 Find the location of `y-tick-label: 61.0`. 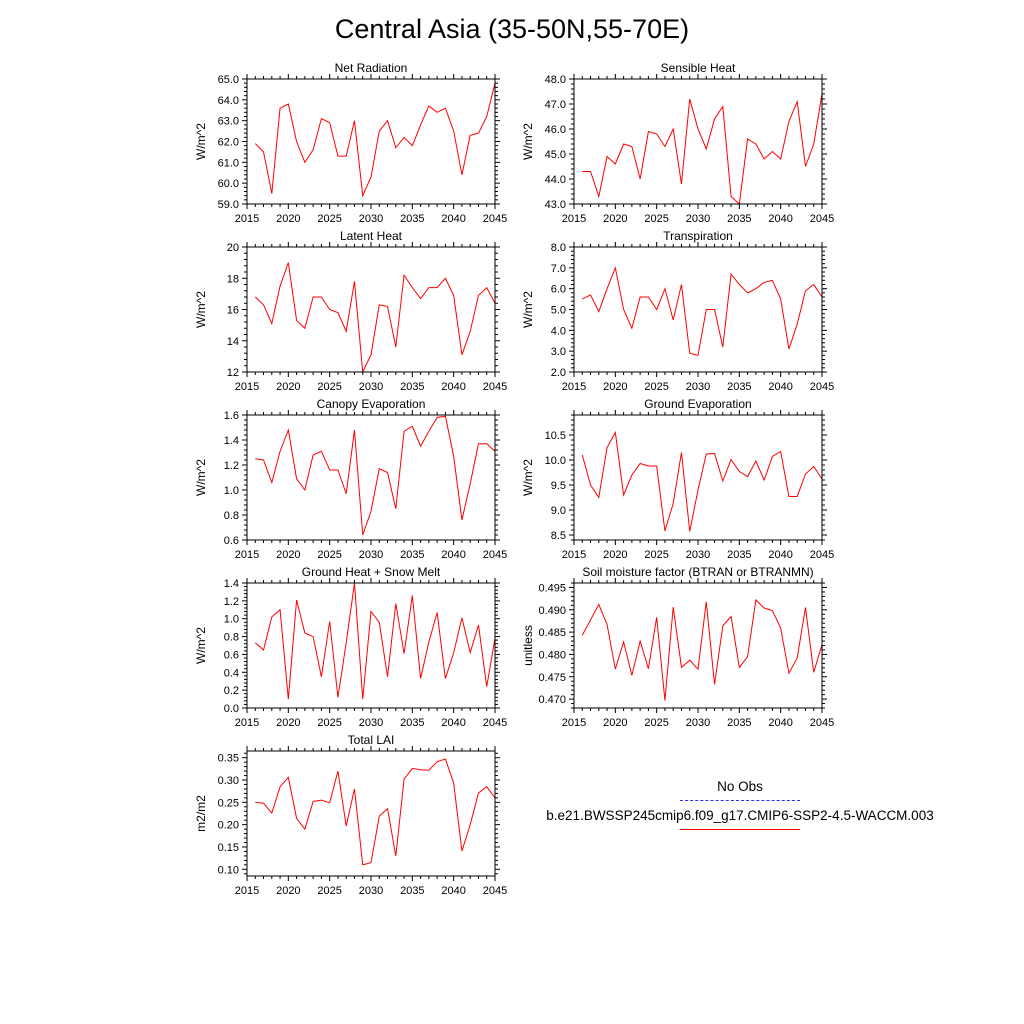

y-tick-label: 61.0 is located at coordinates (228, 163).